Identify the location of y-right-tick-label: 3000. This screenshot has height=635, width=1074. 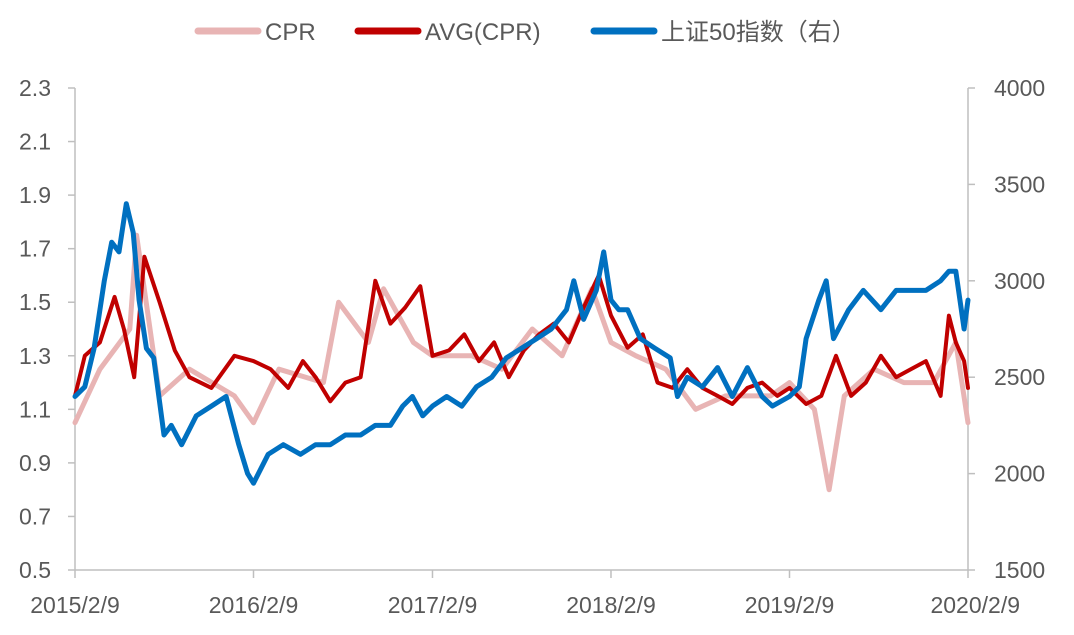
(1019, 281).